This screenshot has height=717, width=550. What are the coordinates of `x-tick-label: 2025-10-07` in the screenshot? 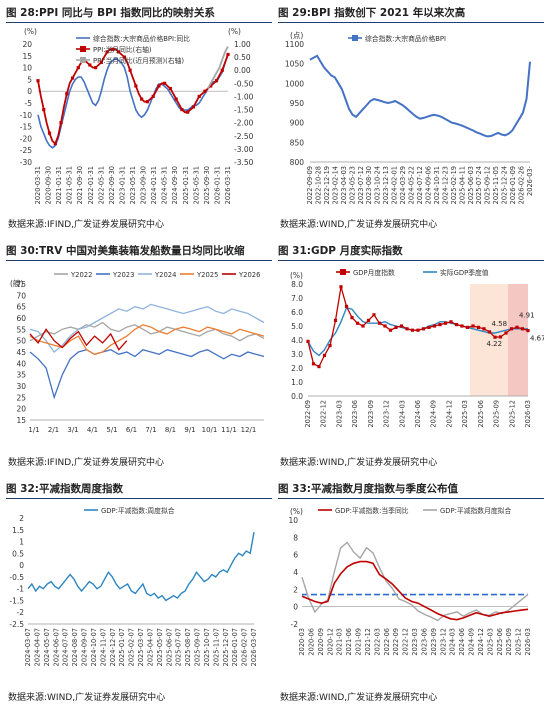 It's located at (207, 647).